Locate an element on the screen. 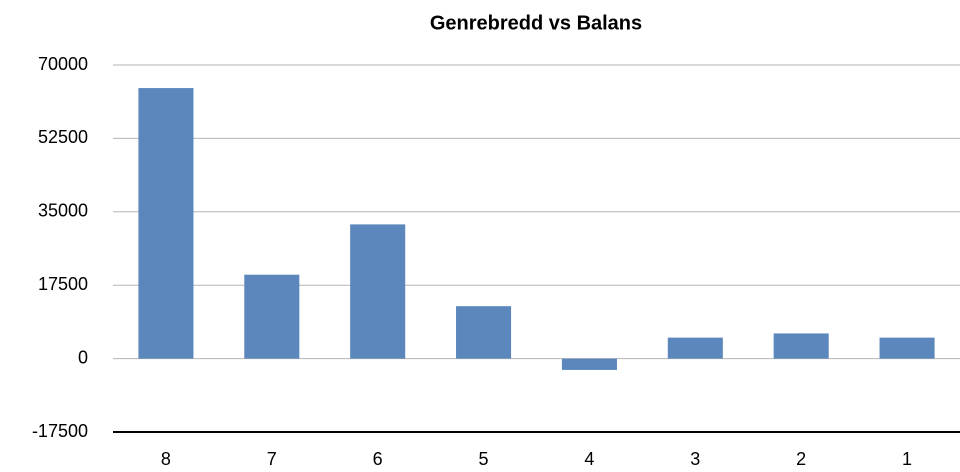 This screenshot has height=472, width=960. x-tick-label: 7 is located at coordinates (272, 459).